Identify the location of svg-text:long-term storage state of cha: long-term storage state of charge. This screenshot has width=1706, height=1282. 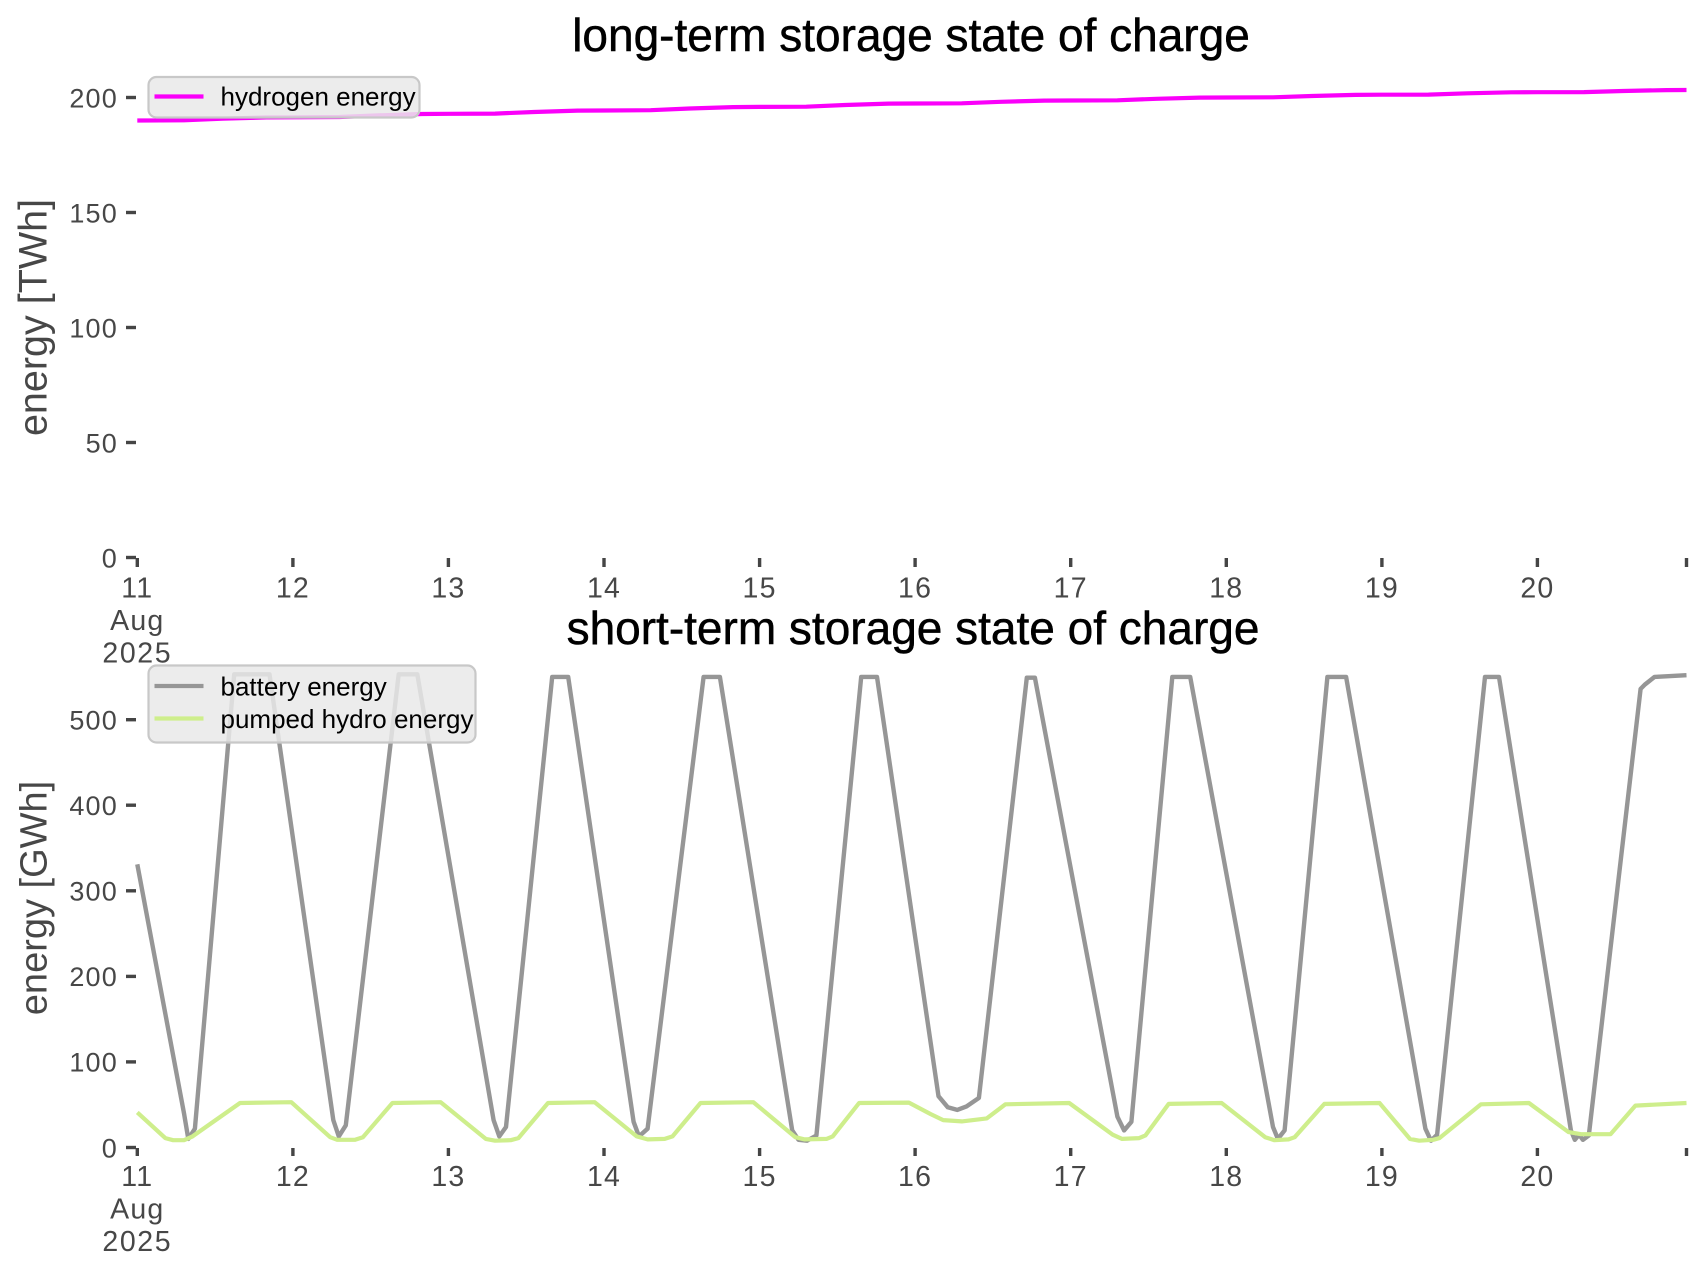
(911, 35).